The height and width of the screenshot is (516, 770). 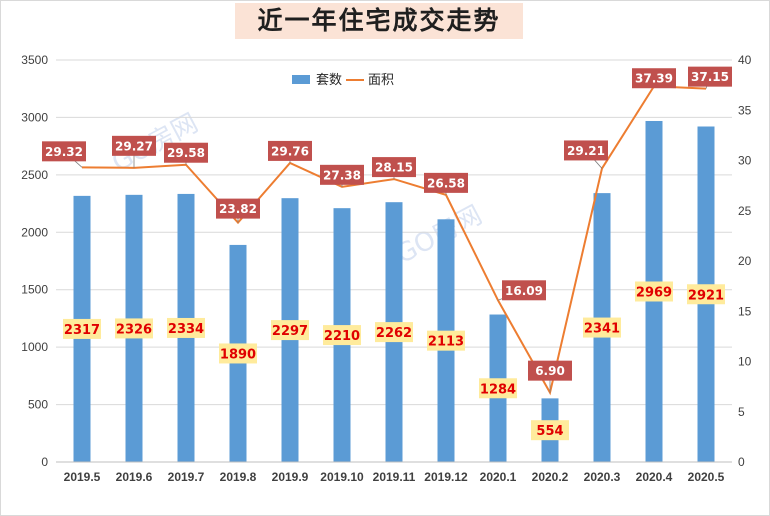 I want to click on bar-value-label-text: 2921, so click(x=706, y=295).